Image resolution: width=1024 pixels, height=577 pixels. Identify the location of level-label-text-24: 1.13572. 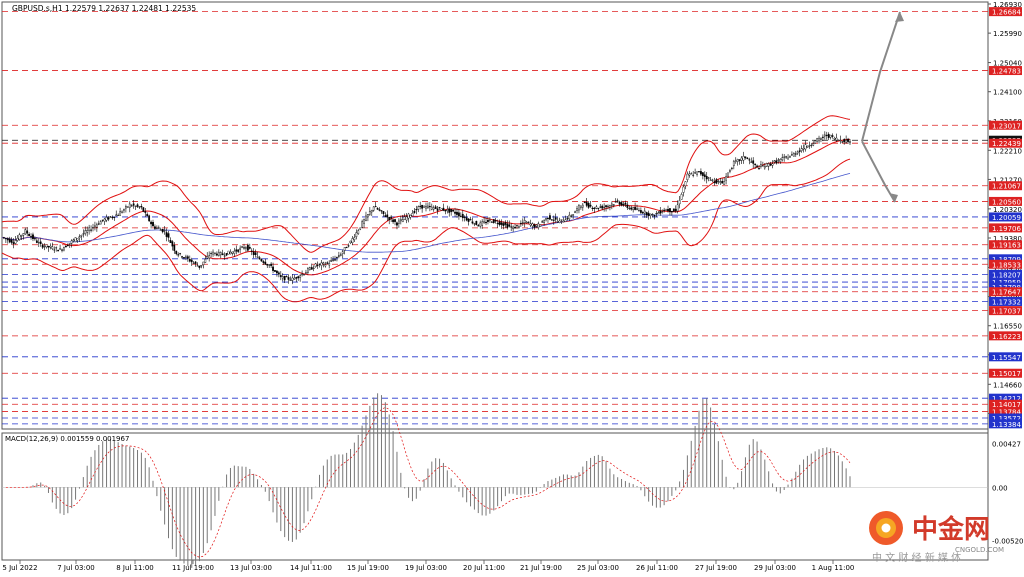
(1006, 419).